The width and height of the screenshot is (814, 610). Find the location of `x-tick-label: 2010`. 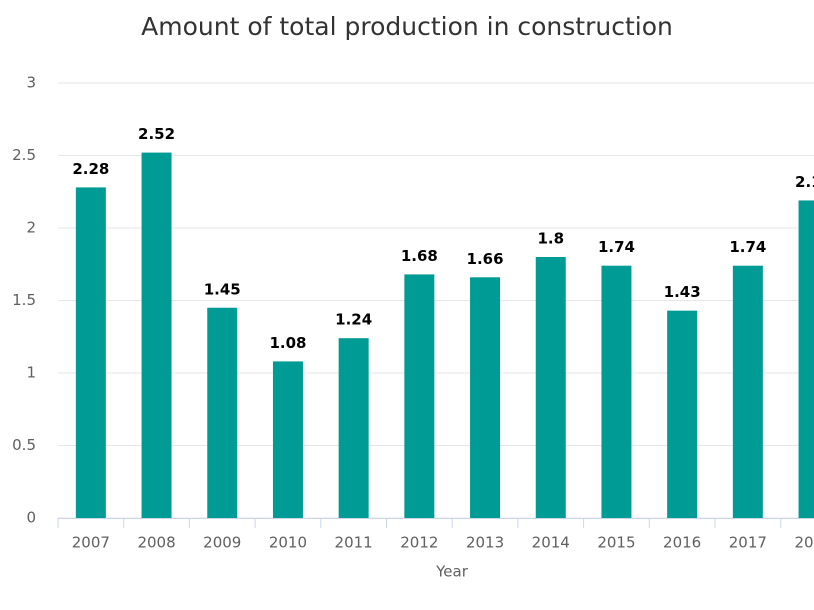

x-tick-label: 2010 is located at coordinates (288, 543).